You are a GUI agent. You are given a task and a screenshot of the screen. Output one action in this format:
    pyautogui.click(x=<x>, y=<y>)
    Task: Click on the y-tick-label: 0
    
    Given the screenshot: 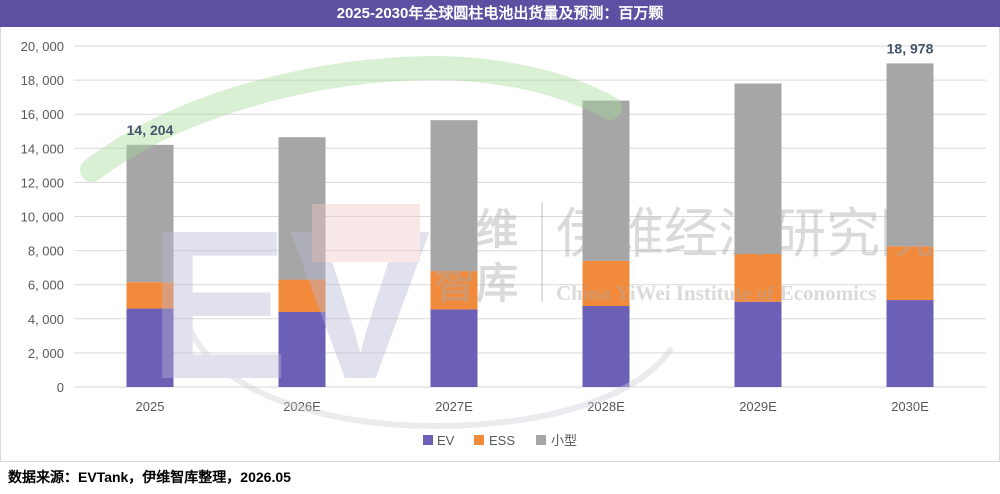 What is the action you would take?
    pyautogui.click(x=60, y=387)
    